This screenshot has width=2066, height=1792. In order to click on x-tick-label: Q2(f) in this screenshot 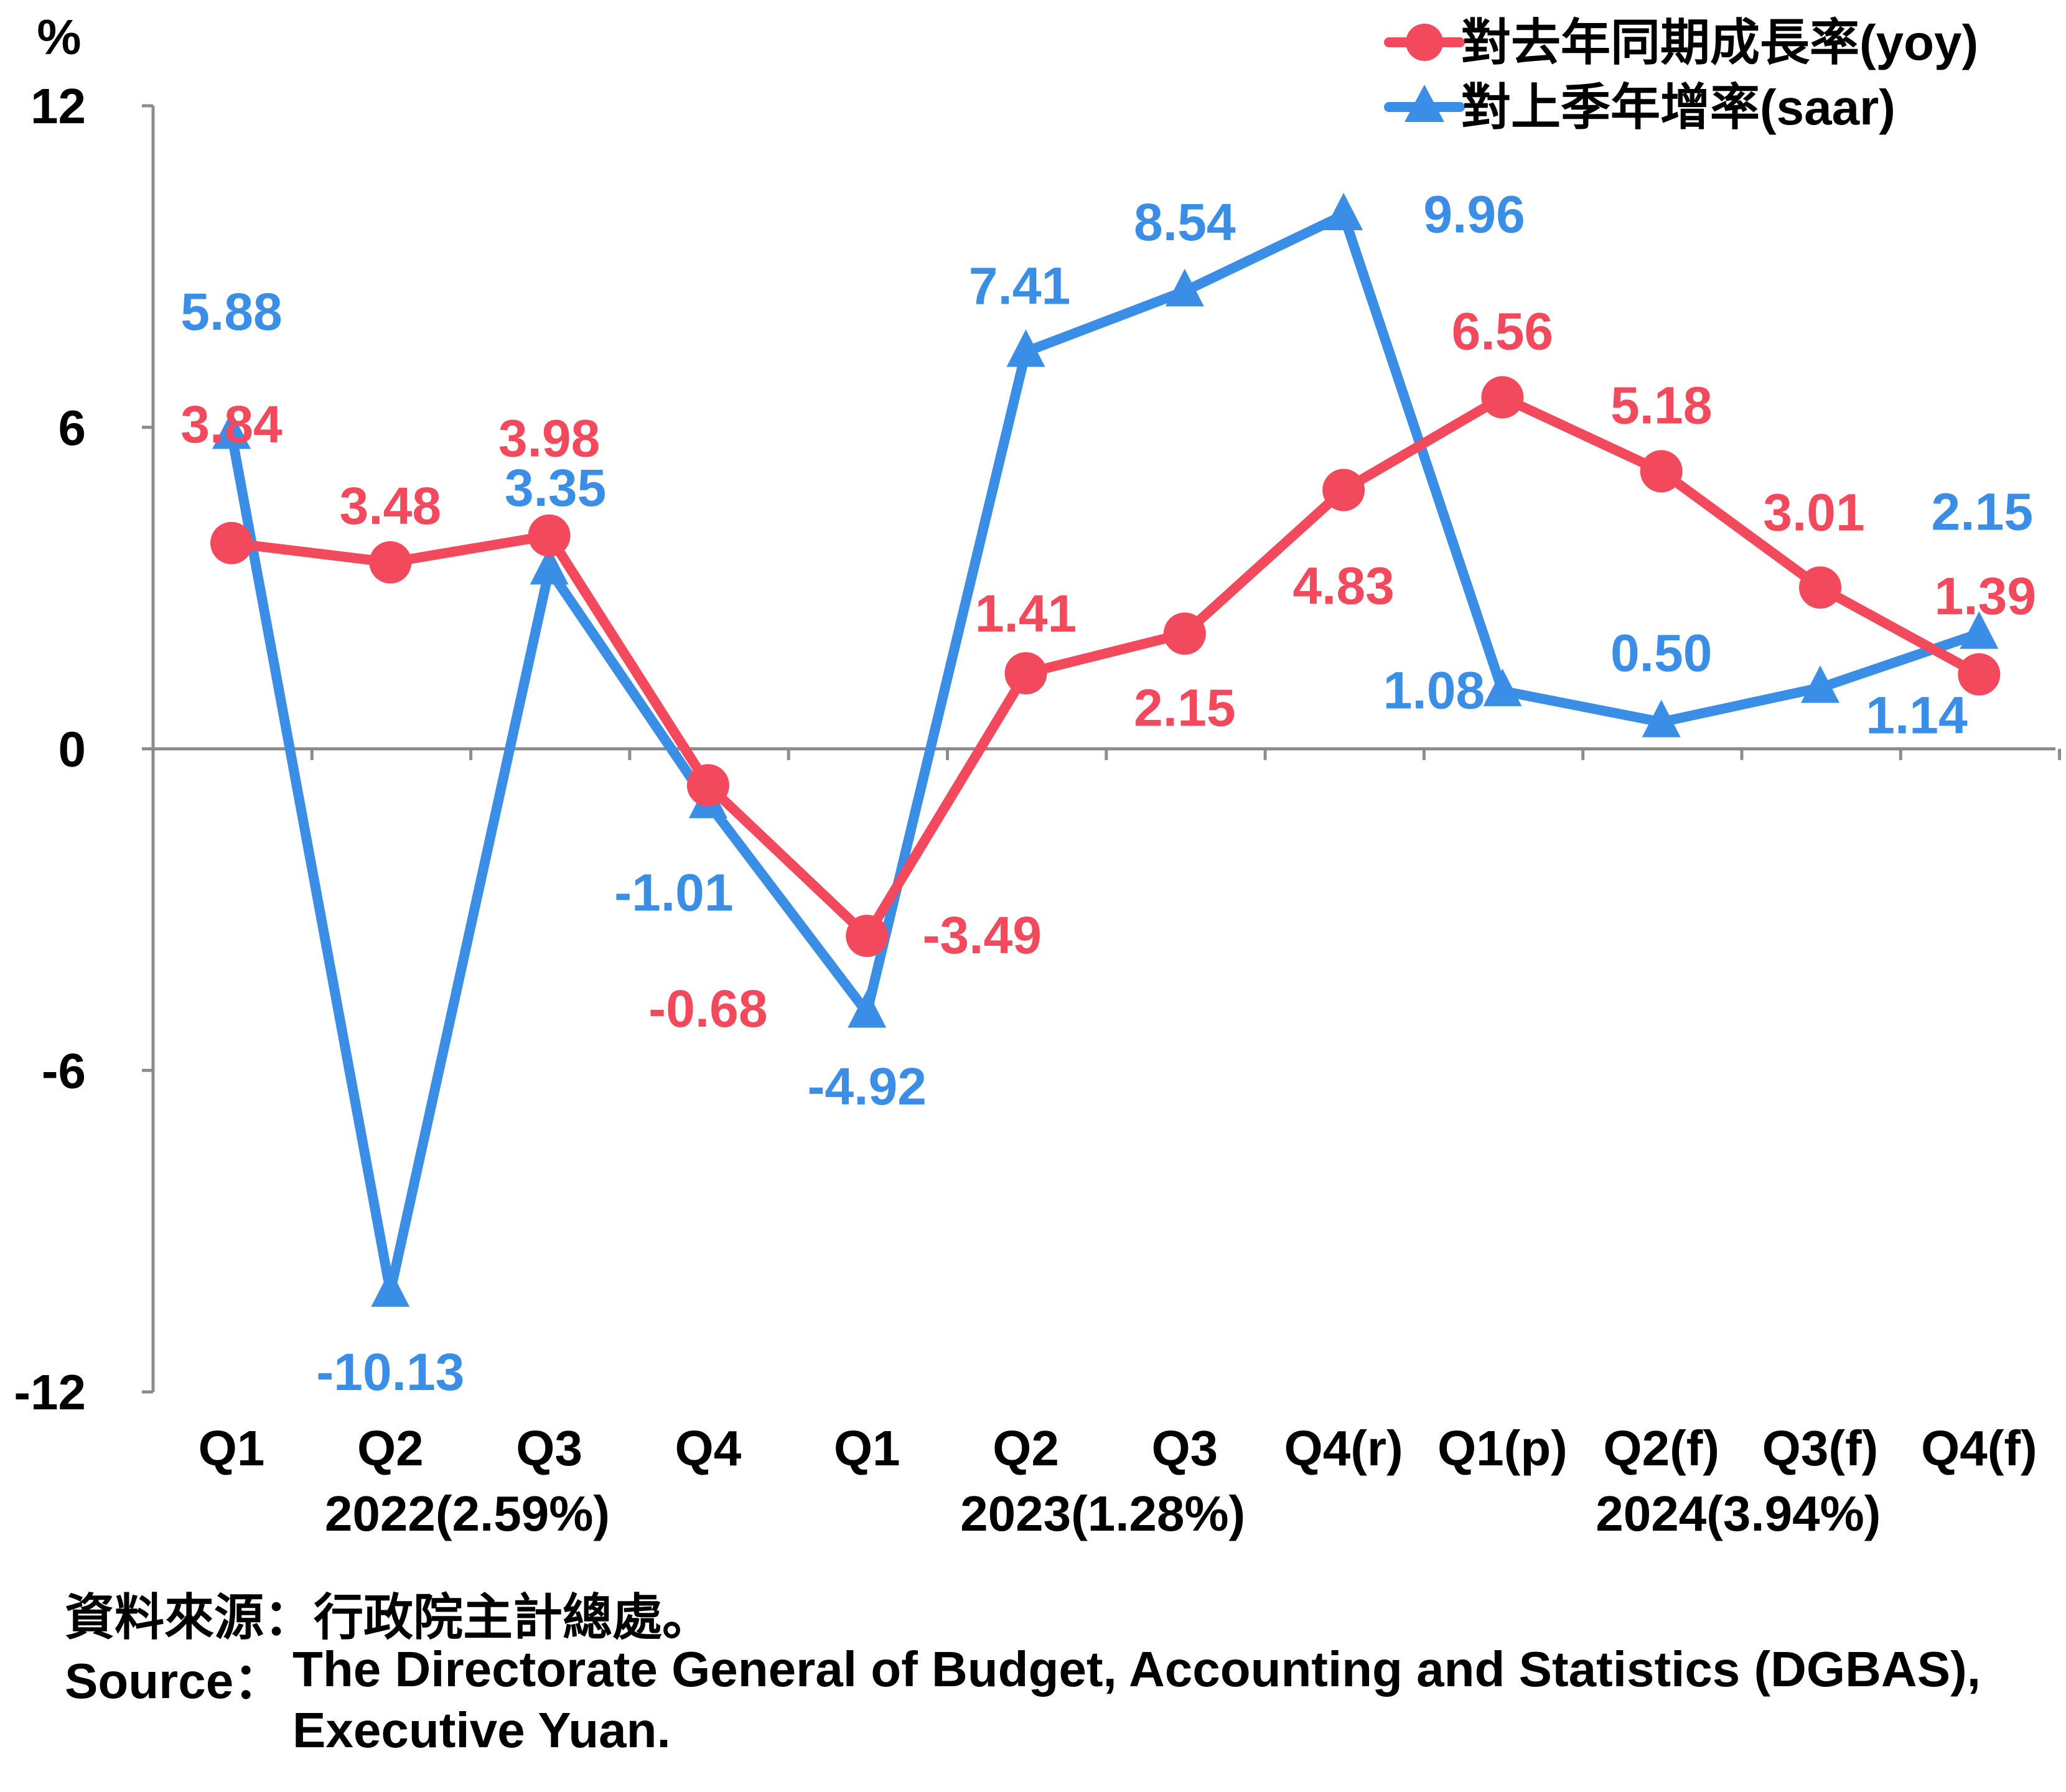, I will do `click(1661, 1448)`.